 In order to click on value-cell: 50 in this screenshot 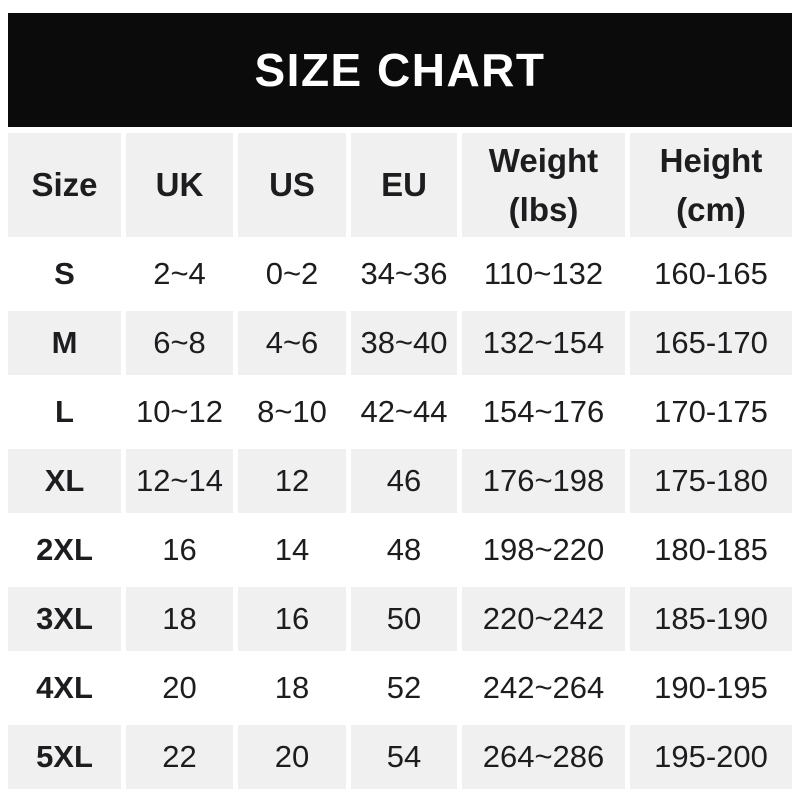, I will do `click(404, 619)`.